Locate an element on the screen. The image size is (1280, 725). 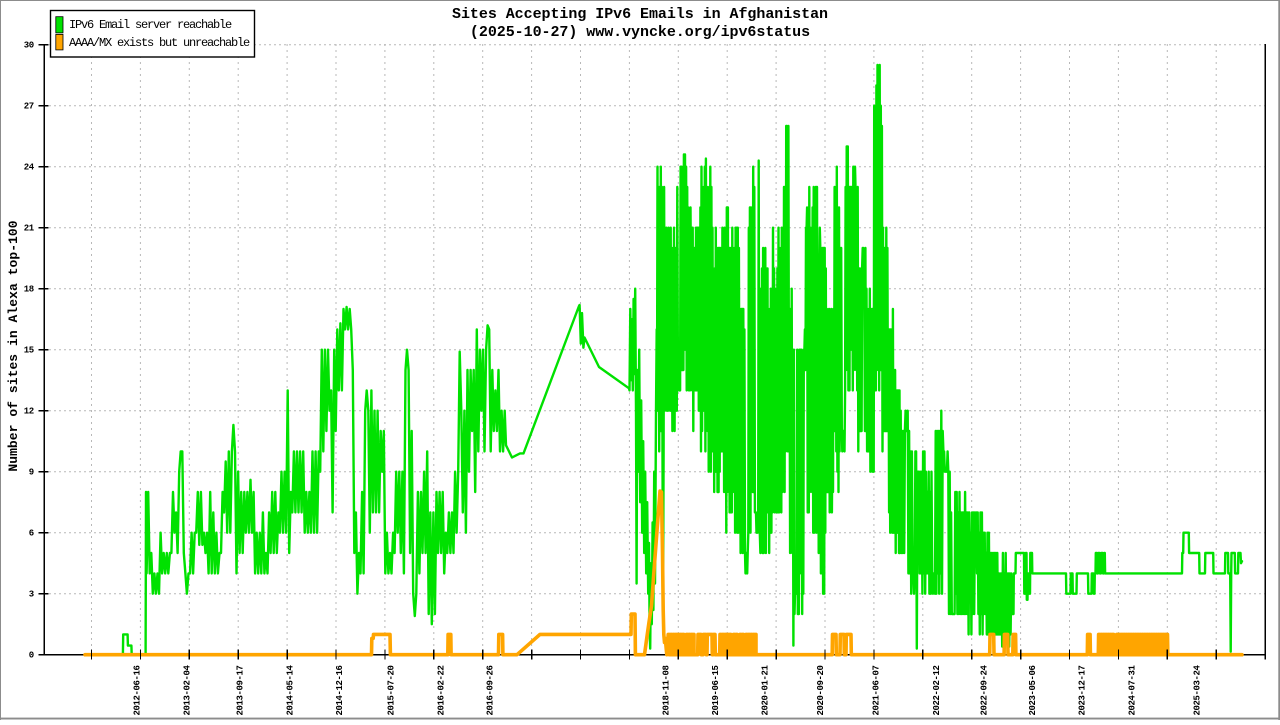
svg-text: 2023-05-06 is located at coordinates (1033, 691).